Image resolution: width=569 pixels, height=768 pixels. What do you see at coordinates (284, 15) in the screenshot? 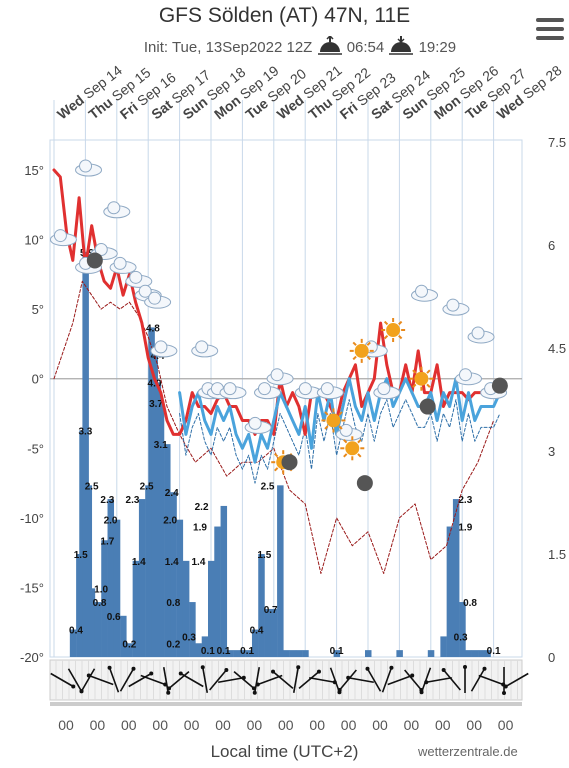
I see `page-title: GFS Sölden (AT) 47N, 11E` at bounding box center [284, 15].